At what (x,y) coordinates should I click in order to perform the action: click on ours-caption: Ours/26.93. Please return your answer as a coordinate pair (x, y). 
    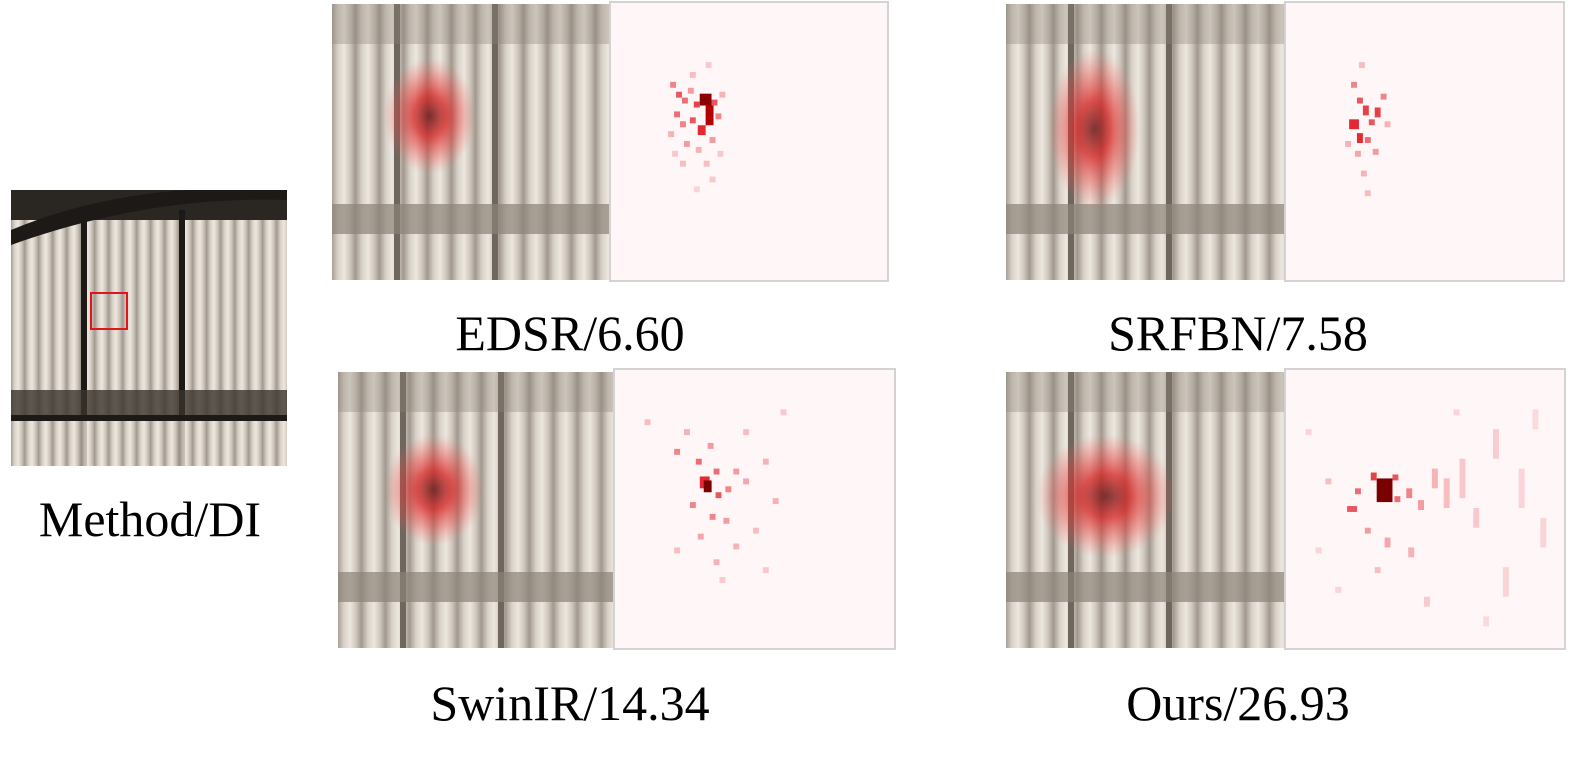
    Looking at the image, I should click on (1238, 703).